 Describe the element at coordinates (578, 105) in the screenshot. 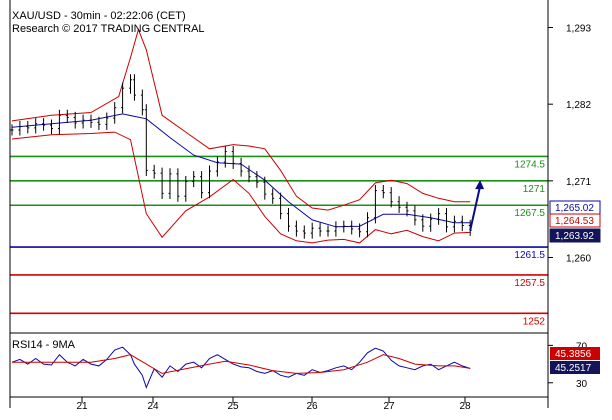

I see `y-tick-label: 1,282` at that location.